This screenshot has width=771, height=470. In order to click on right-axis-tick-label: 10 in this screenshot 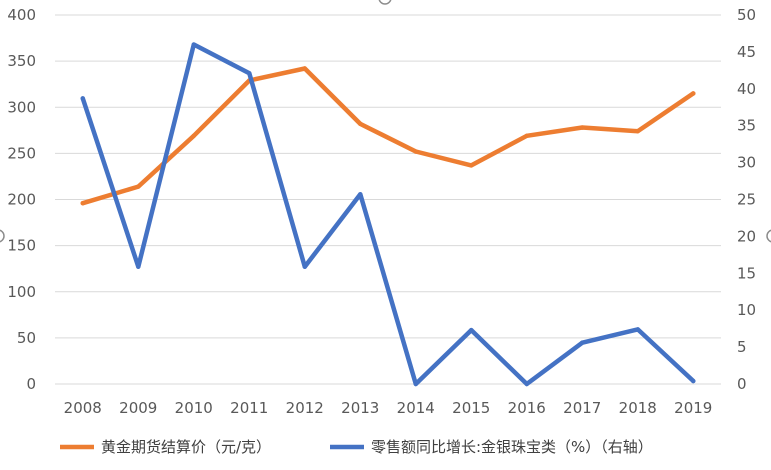, I will do `click(746, 310)`.